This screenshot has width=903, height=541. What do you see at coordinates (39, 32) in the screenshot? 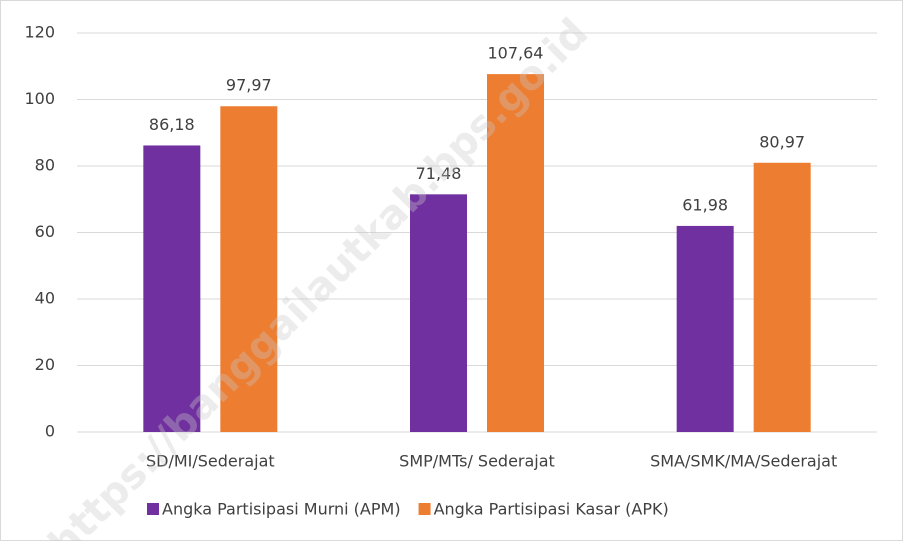
I see `y-tick-label: 120` at bounding box center [39, 32].